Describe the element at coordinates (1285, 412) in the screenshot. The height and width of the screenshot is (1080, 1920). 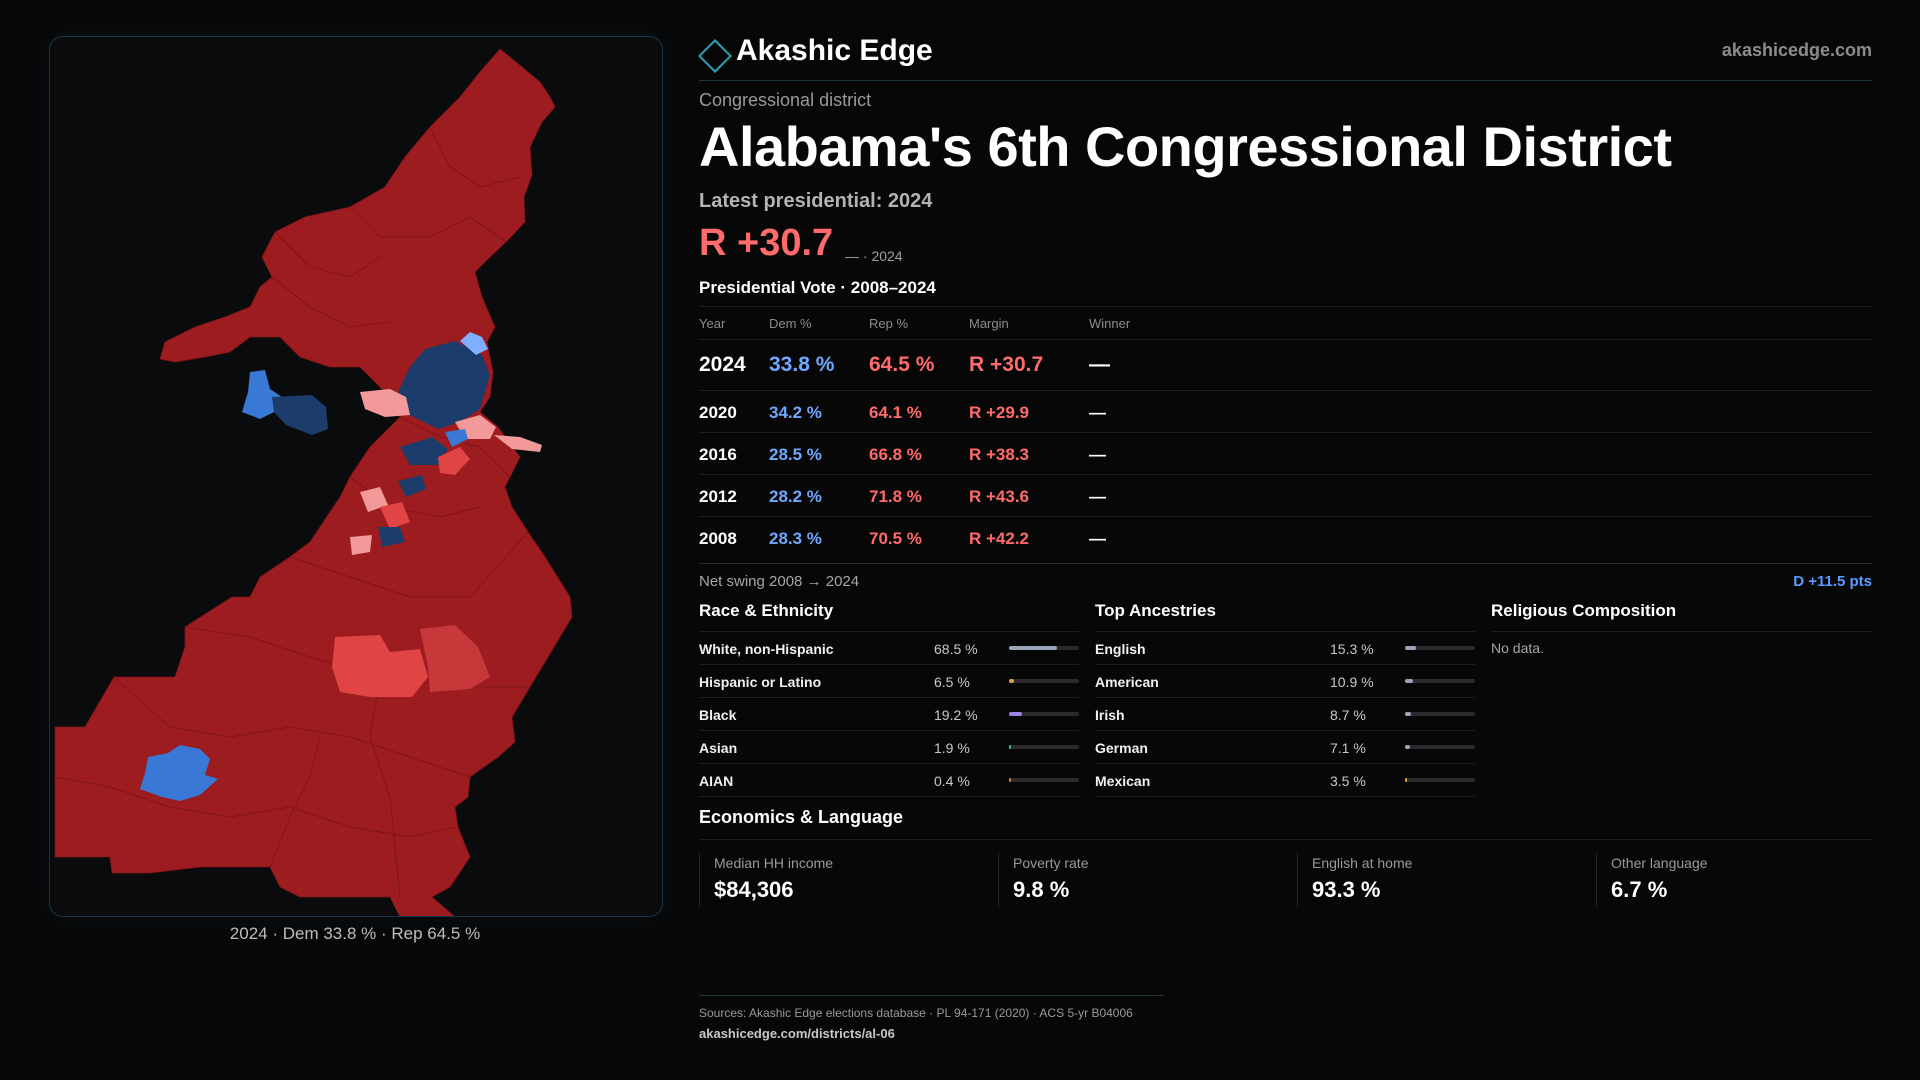
I see `table-row: 2020 34.2 % 64.1 % R +29.9 —` at that location.